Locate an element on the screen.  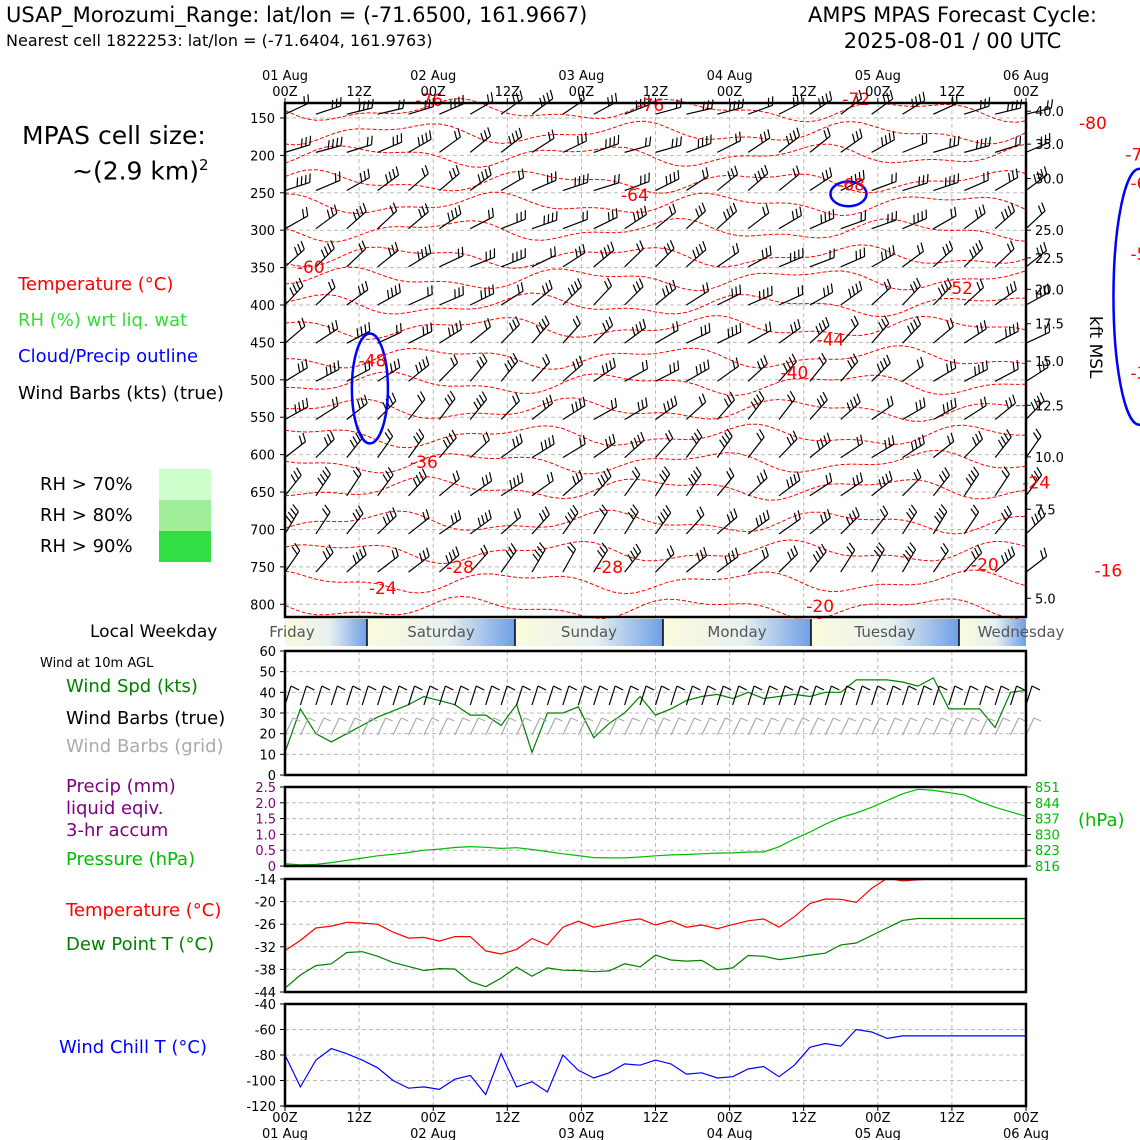
temp-contour-label: -60 is located at coordinates (311, 268).